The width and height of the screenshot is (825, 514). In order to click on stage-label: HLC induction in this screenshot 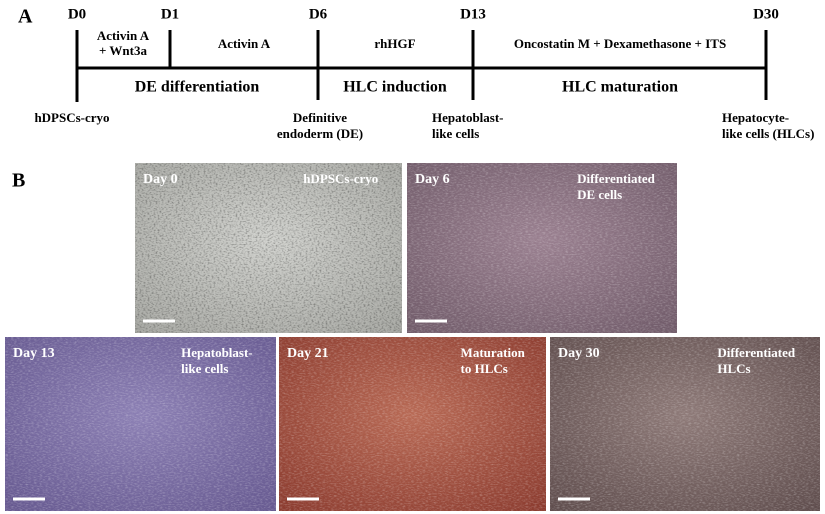, I will do `click(395, 87)`.